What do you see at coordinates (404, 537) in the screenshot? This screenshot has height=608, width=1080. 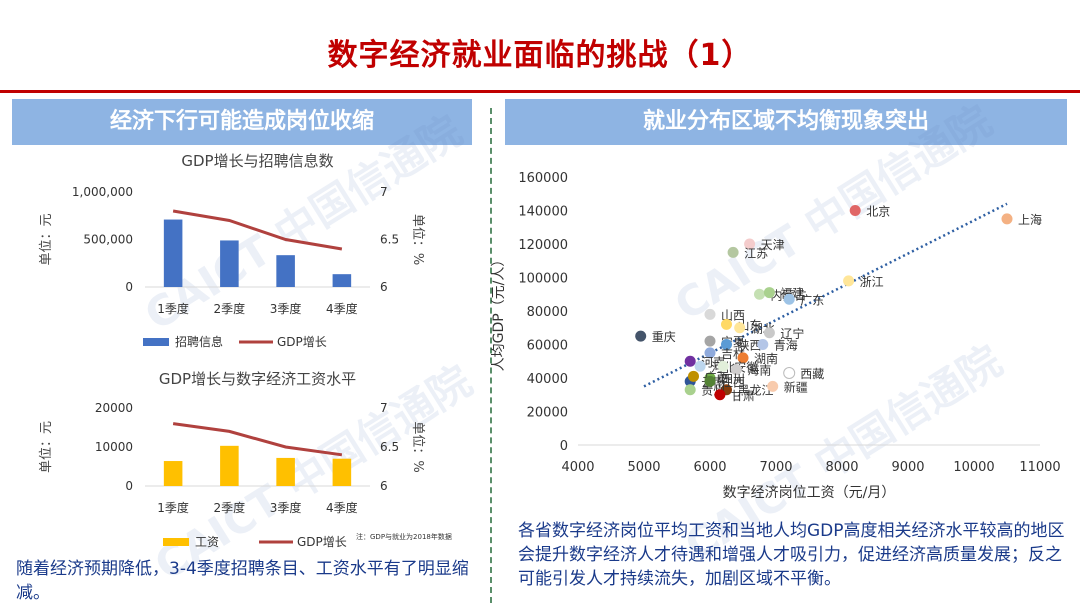 I see `data-note: 注：GDP与就业为2018年数据` at bounding box center [404, 537].